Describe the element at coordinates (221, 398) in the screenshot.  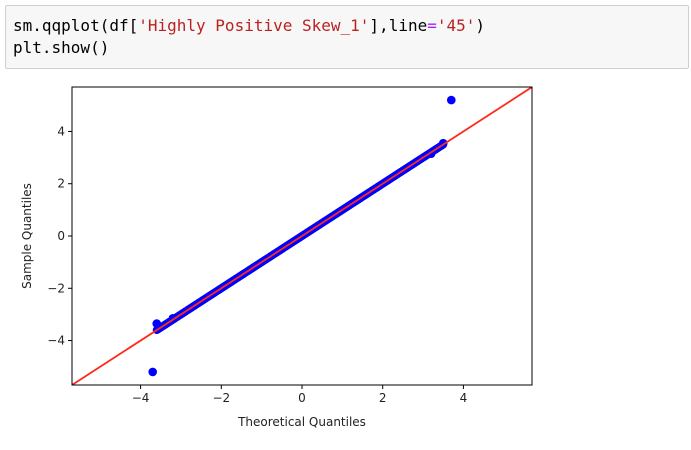
I see `x-tick-label: −2` at that location.